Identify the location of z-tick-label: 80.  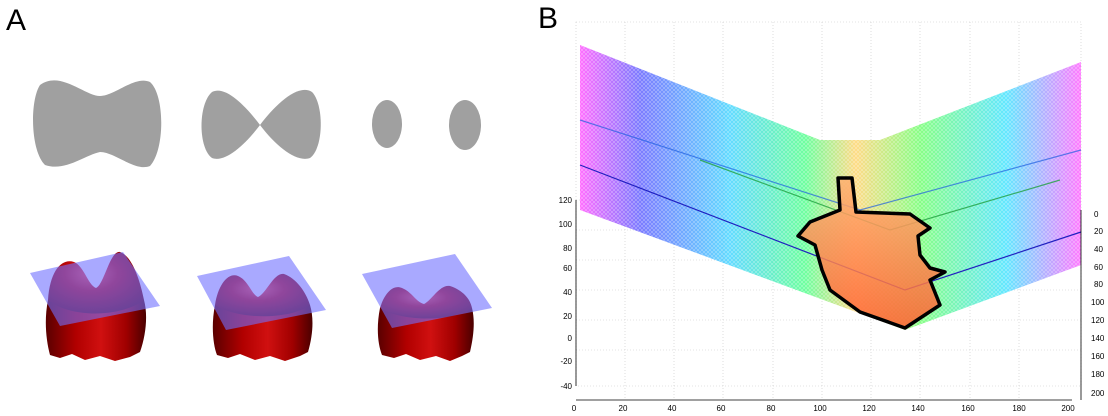
(567, 248).